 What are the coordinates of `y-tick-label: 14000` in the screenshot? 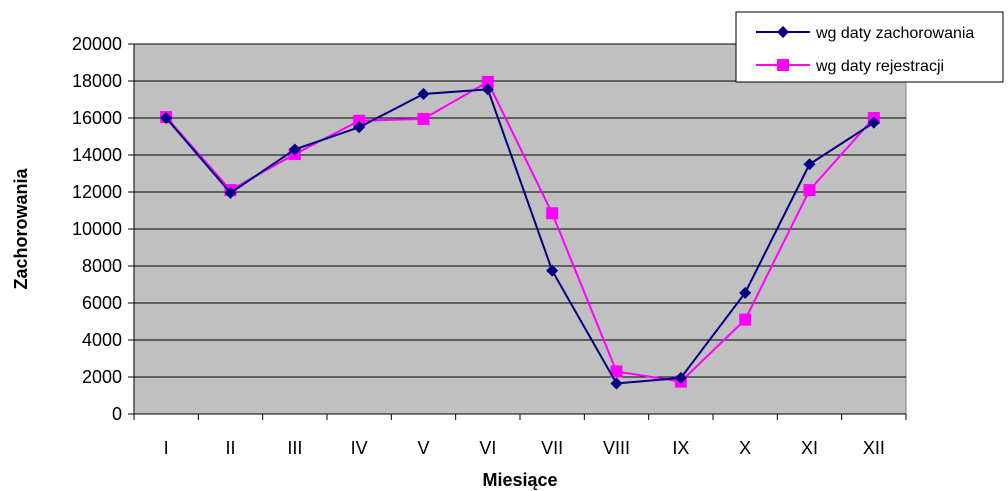 It's located at (97, 155).